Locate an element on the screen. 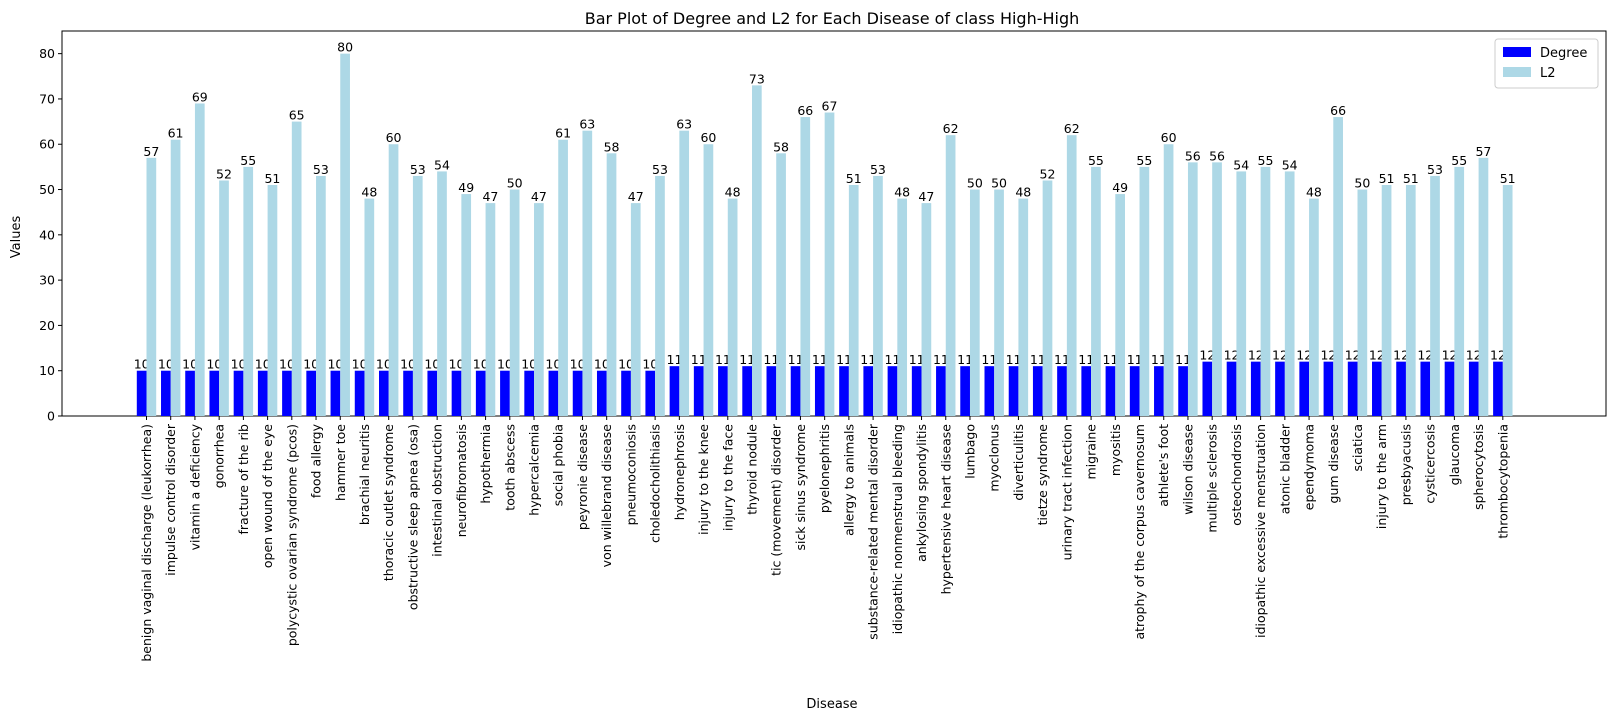  y-tick-label: 80 is located at coordinates (47, 53).